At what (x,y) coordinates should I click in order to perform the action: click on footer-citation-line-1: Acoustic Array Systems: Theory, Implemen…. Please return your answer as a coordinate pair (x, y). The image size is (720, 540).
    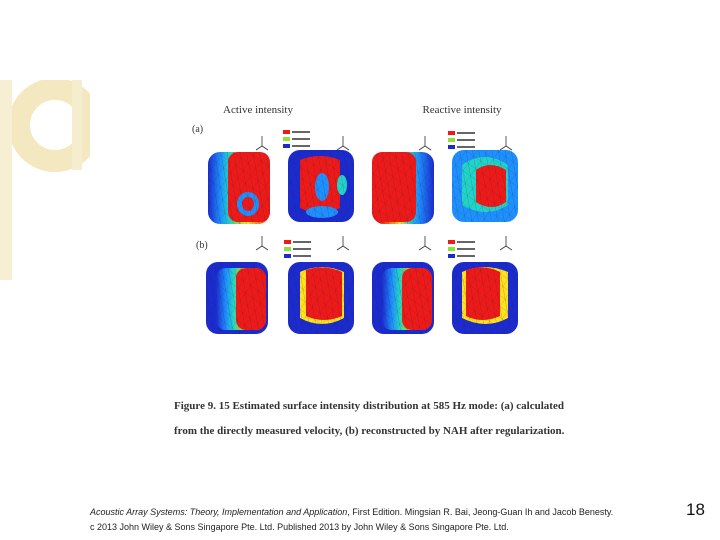
    Looking at the image, I should click on (351, 512).